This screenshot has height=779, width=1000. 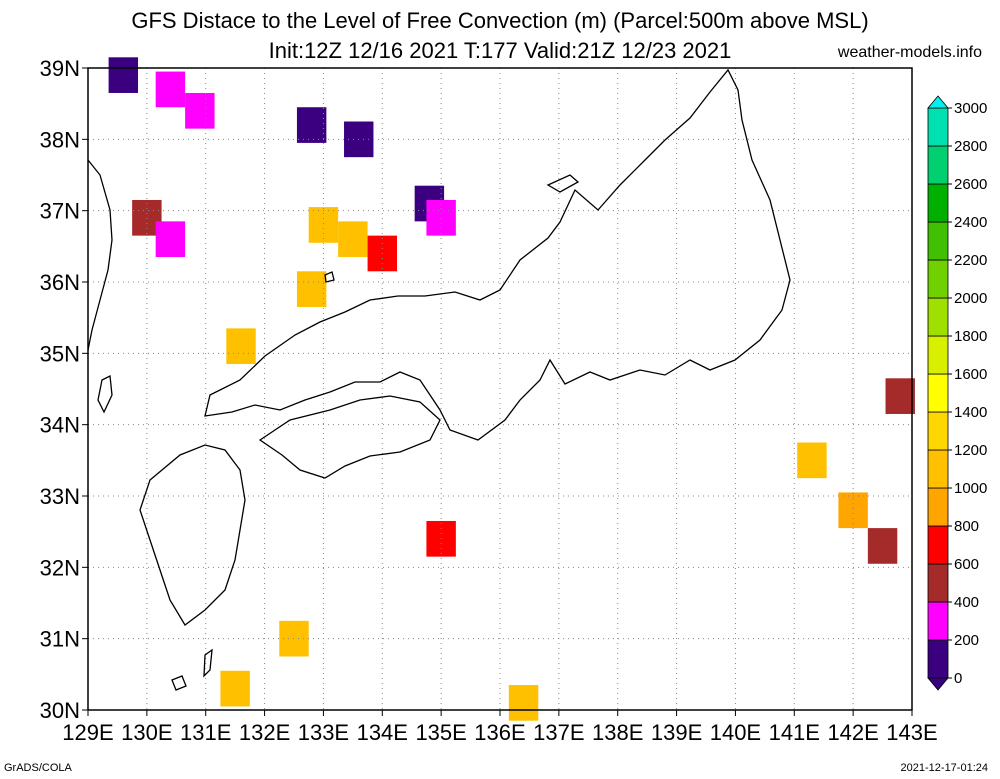 I want to click on lat-label: 37N, so click(x=60, y=211).